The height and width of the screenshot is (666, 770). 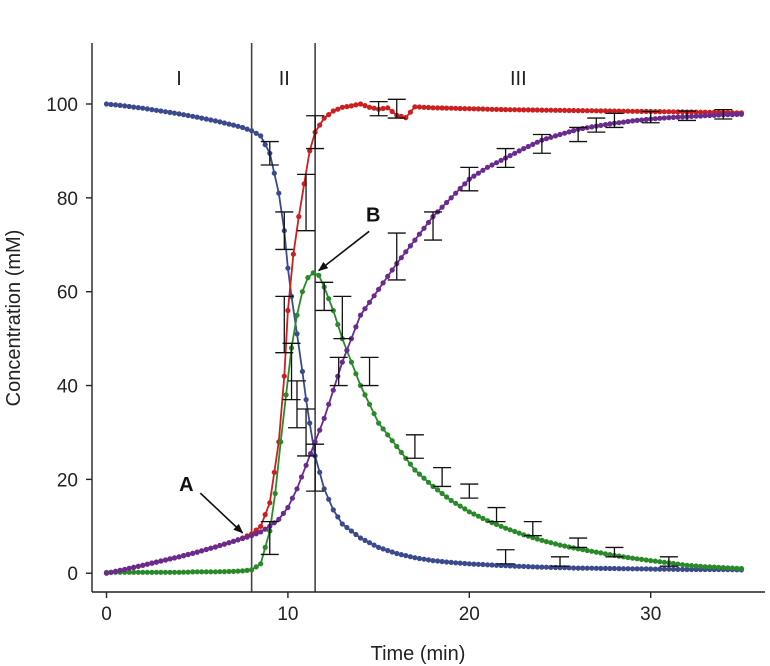 I want to click on annotation: A, so click(x=211, y=504).